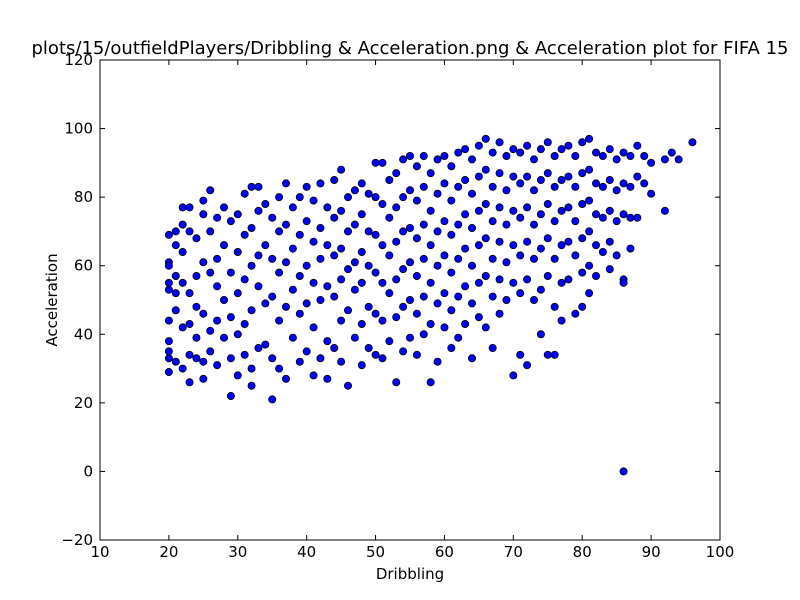 The image size is (800, 600). I want to click on y-tick-label: 0, so click(88, 471).